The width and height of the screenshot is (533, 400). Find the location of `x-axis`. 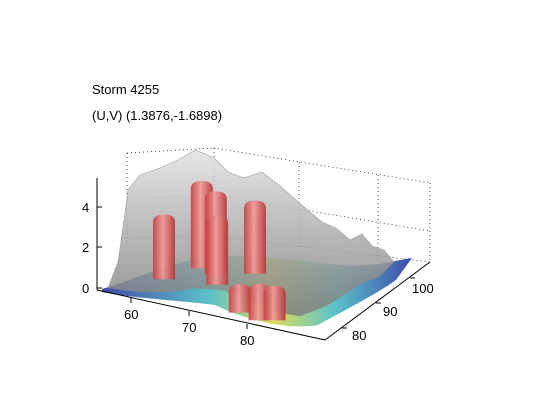

x-axis is located at coordinates (189, 313).